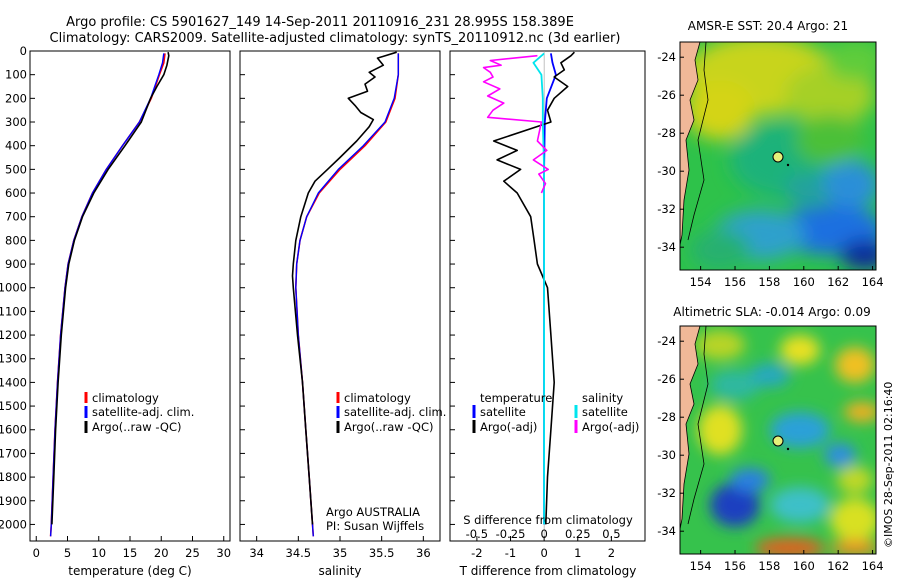  I want to click on sst-map: AMSR-E SST: 20.4 Argo: 21 15, so click(770, 154).